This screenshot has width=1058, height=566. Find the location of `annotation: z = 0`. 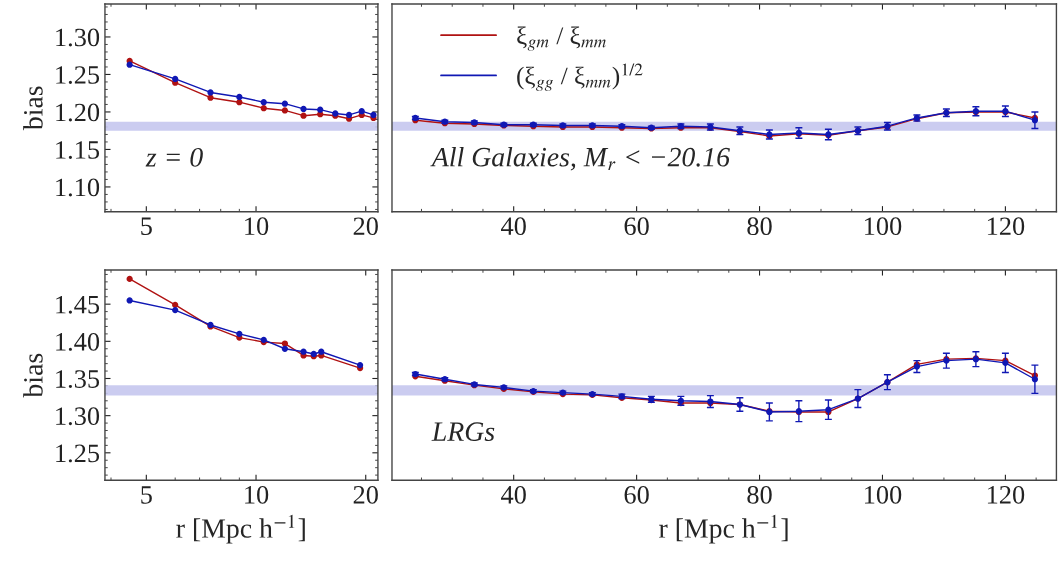

annotation: z = 0 is located at coordinates (174, 157).